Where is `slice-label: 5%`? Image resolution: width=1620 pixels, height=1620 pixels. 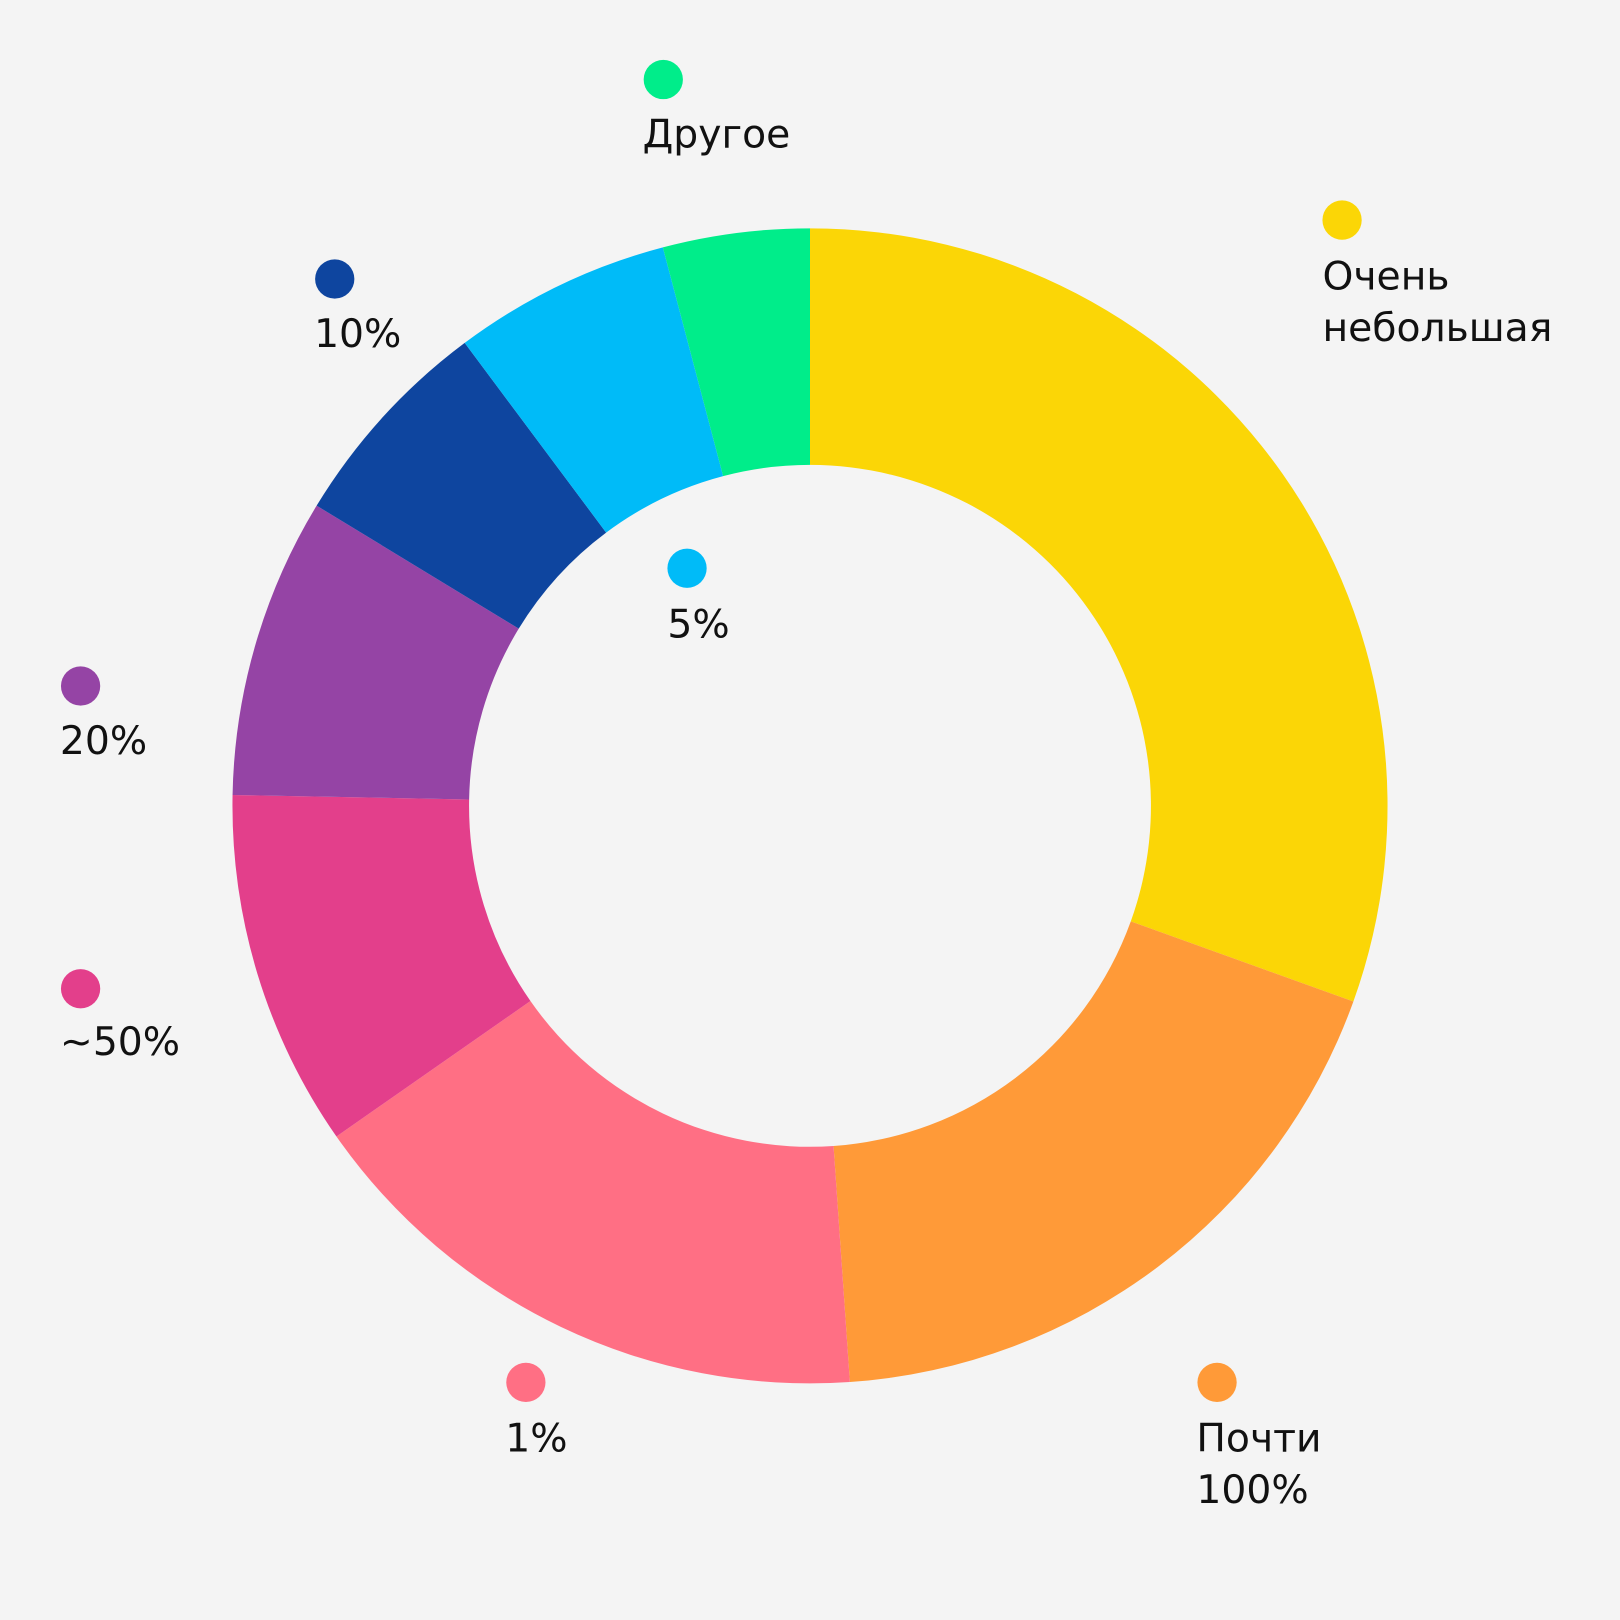 slice-label: 5% is located at coordinates (698, 624).